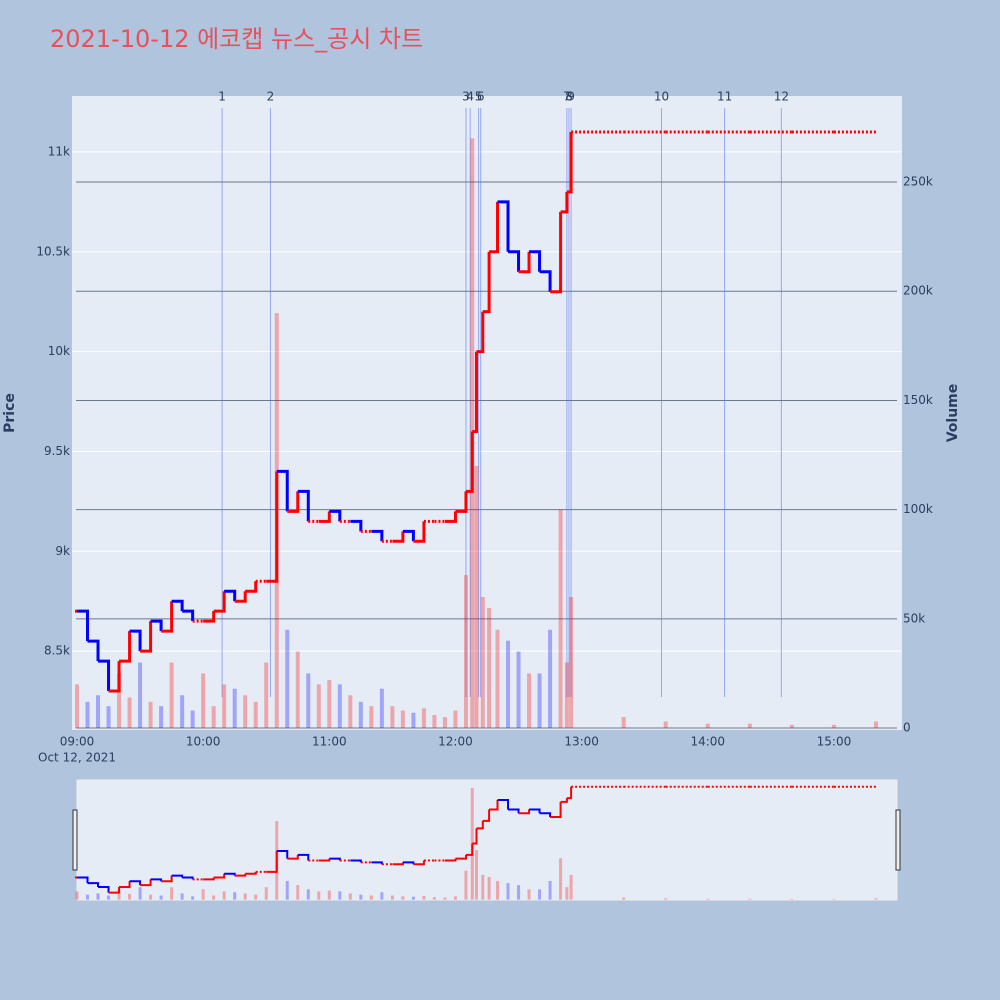  What do you see at coordinates (781, 97) in the screenshot?
I see `event-label: 12` at bounding box center [781, 97].